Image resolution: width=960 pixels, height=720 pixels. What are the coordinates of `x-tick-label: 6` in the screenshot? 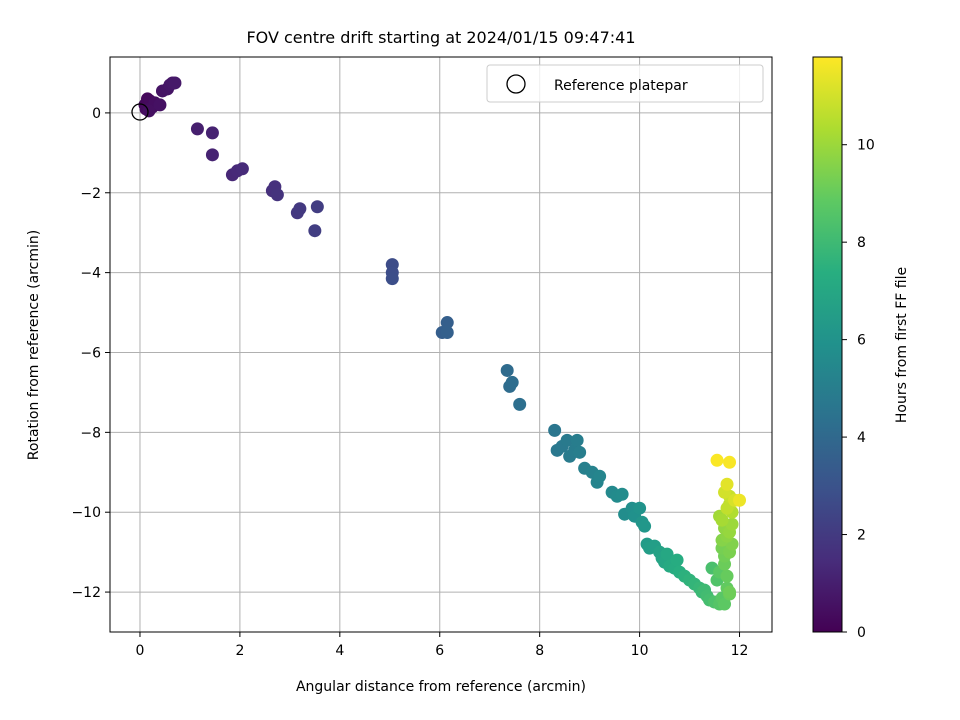 It's located at (439, 651).